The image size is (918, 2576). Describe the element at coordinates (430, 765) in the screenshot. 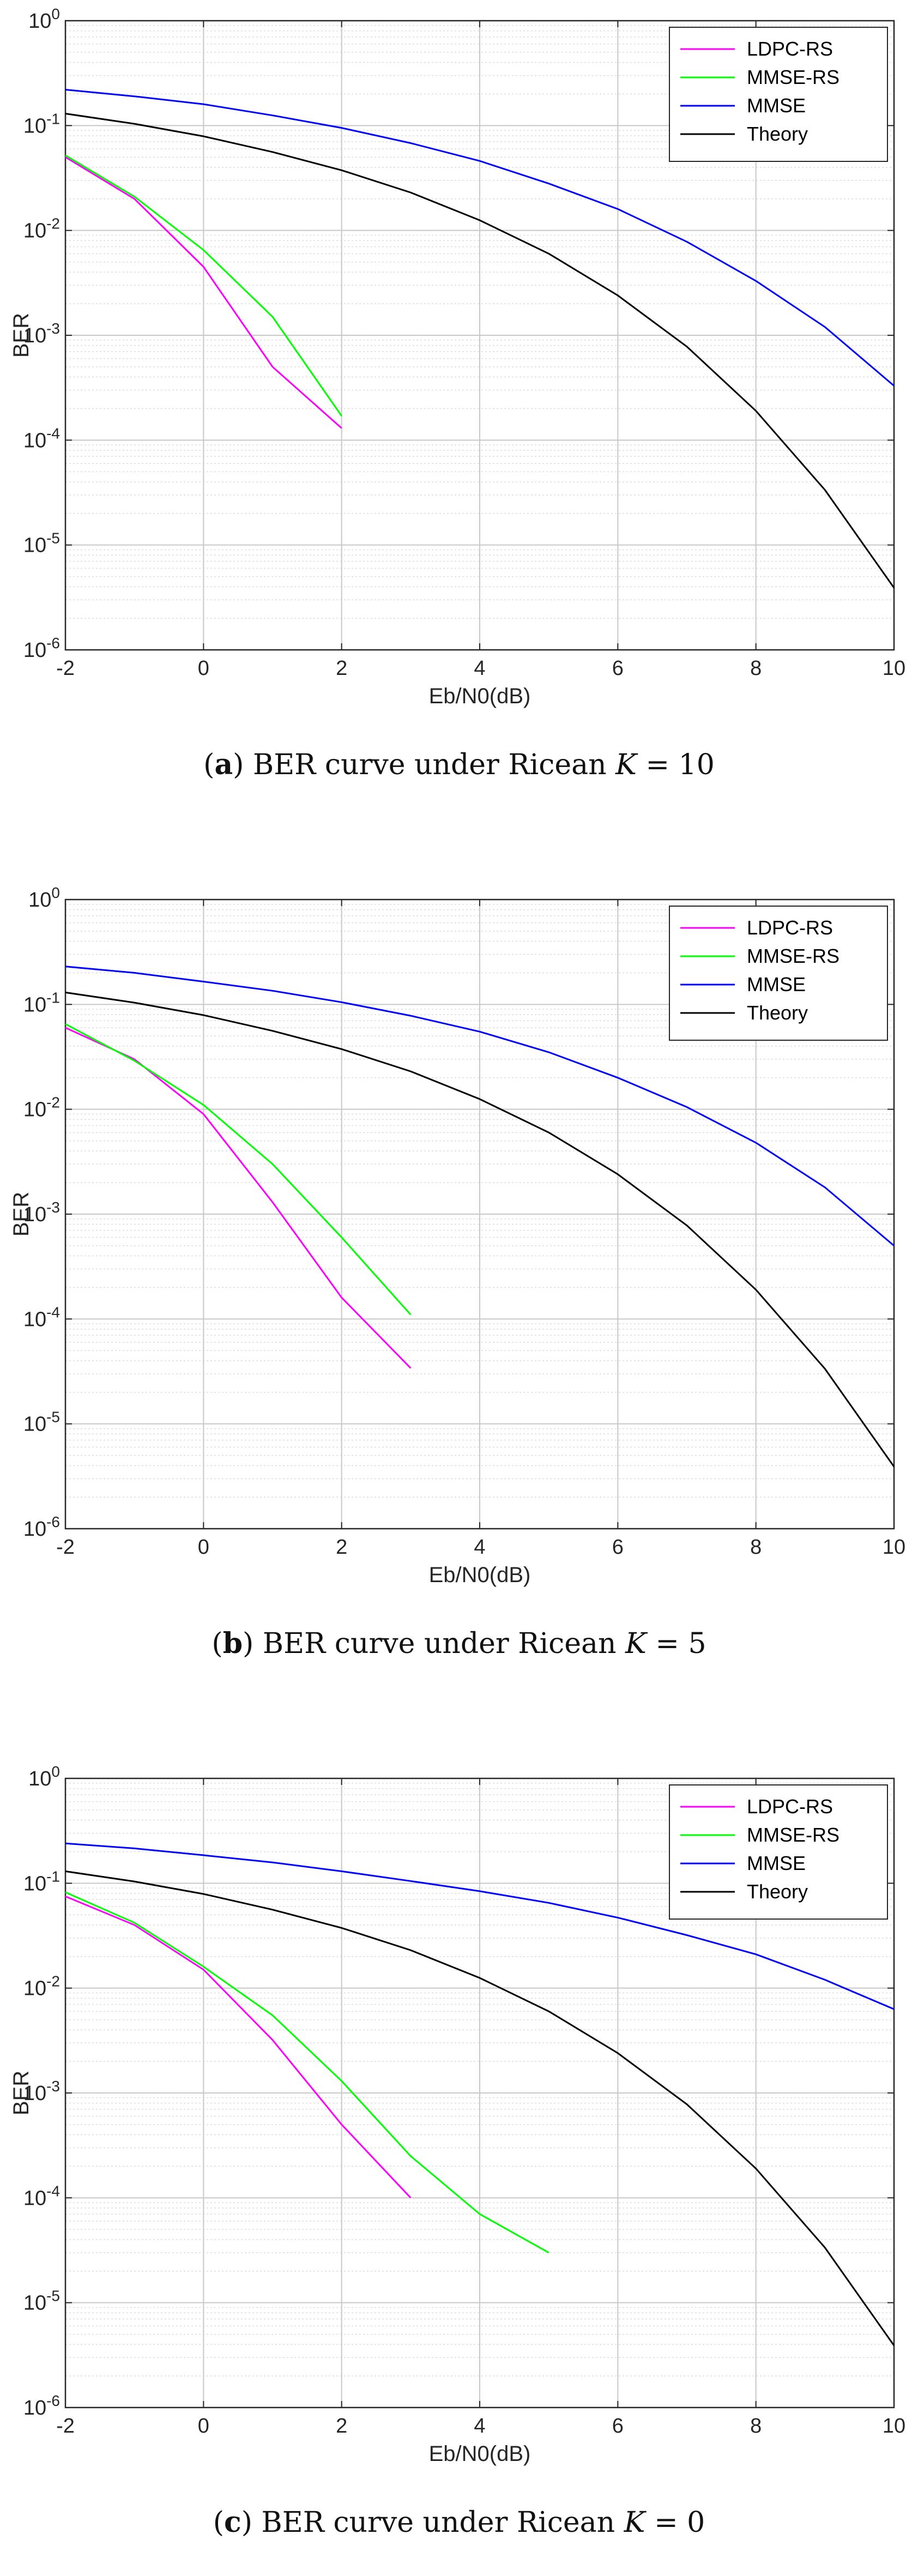

I see `caption-a-text: BER curve under Ricean` at that location.